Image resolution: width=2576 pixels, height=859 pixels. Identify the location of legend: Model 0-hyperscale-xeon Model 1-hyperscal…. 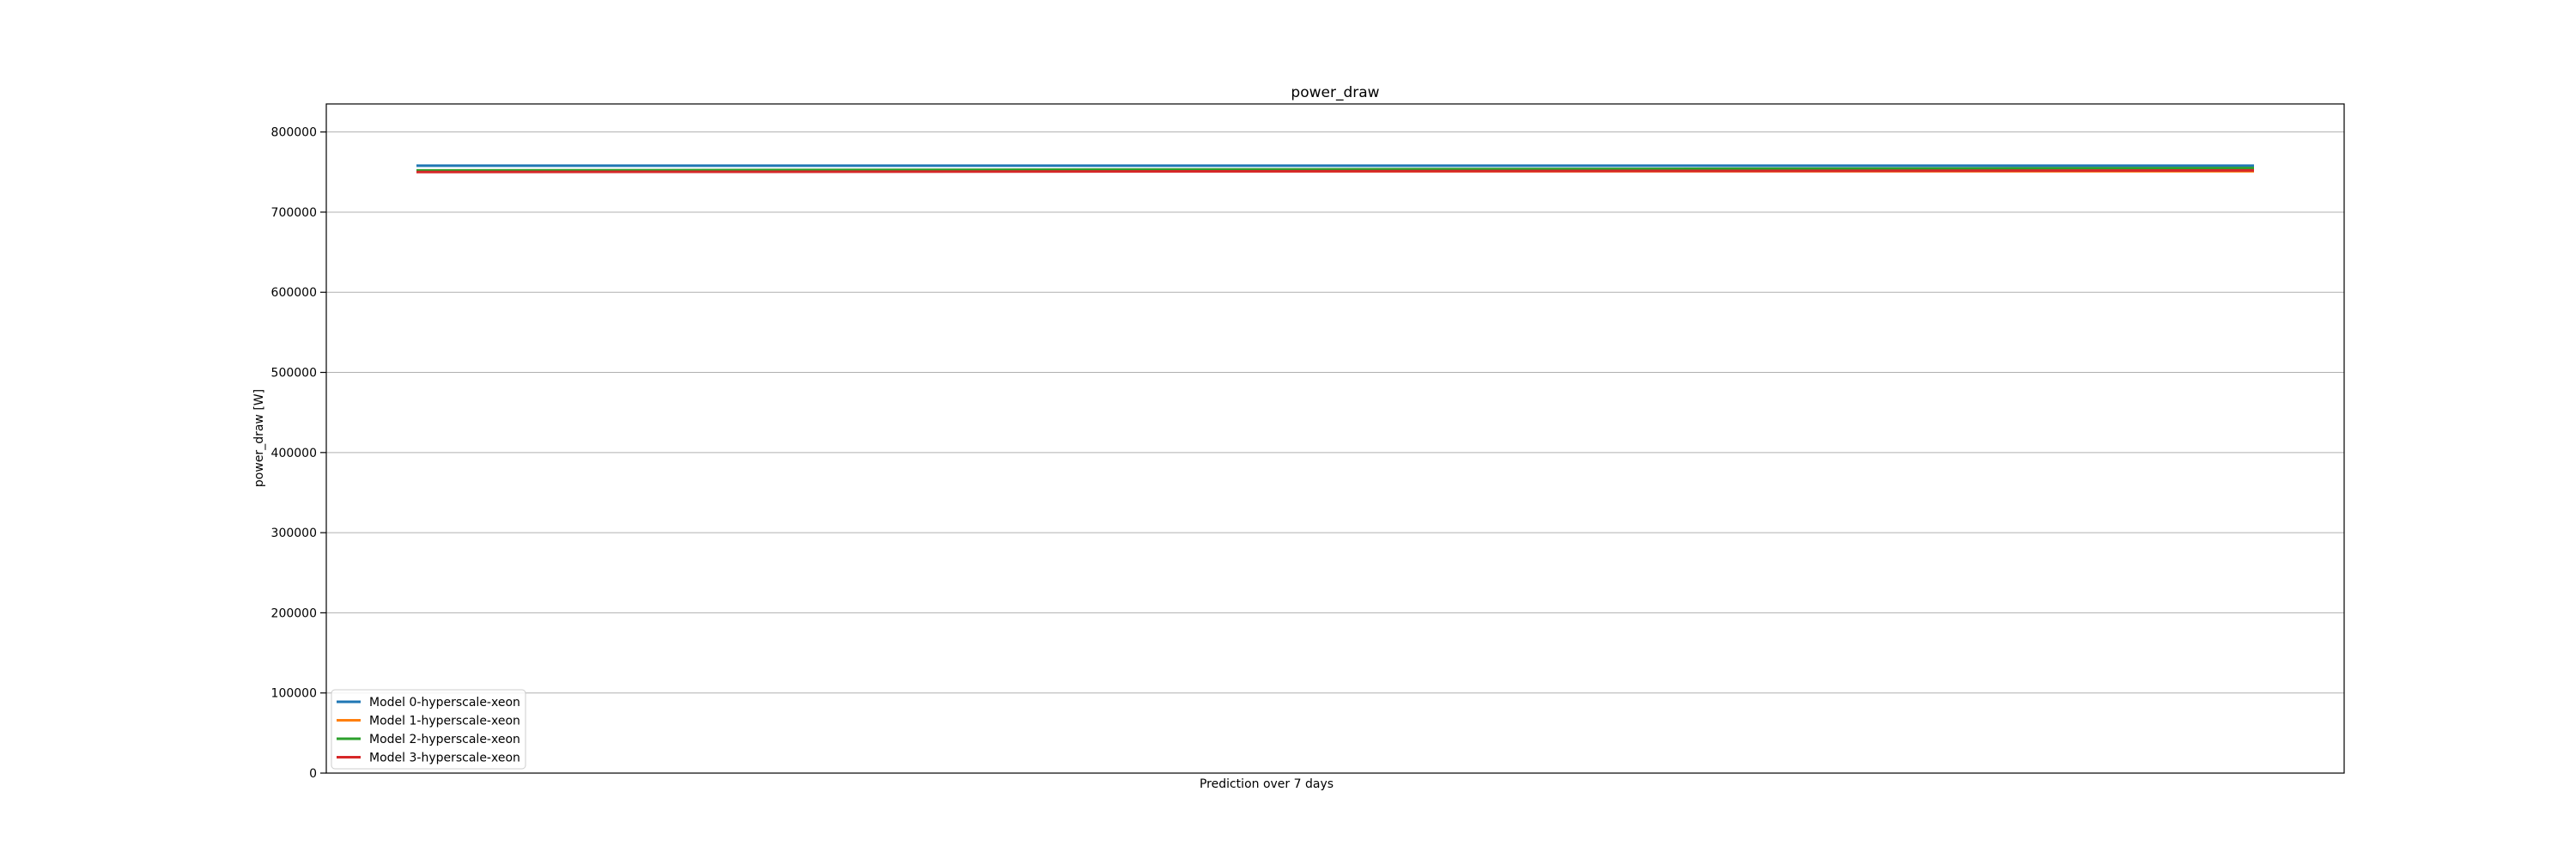
(429, 730).